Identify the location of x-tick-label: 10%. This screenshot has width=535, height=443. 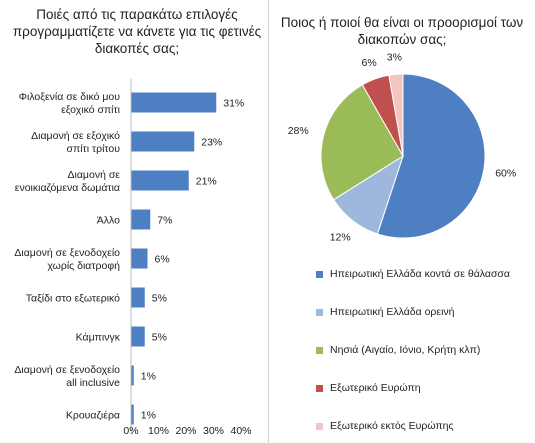
(158, 431).